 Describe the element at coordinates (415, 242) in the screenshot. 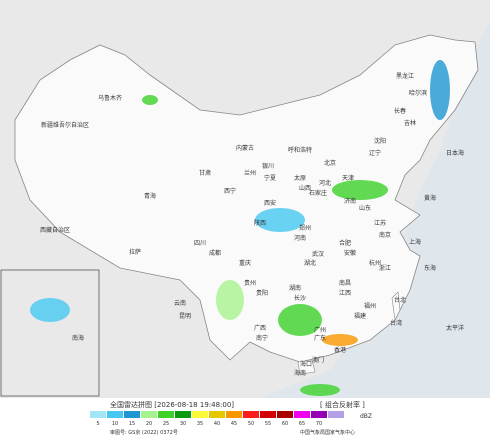

I see `place-label: 上海` at that location.